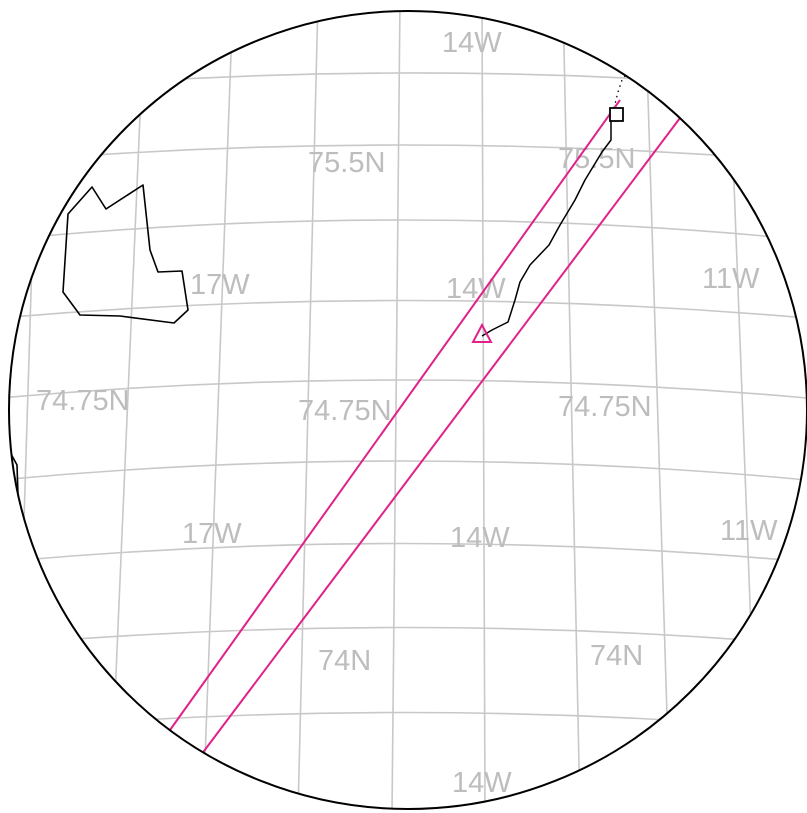 The image size is (807, 813). I want to click on triangle-marker-icon, so click(482, 332).